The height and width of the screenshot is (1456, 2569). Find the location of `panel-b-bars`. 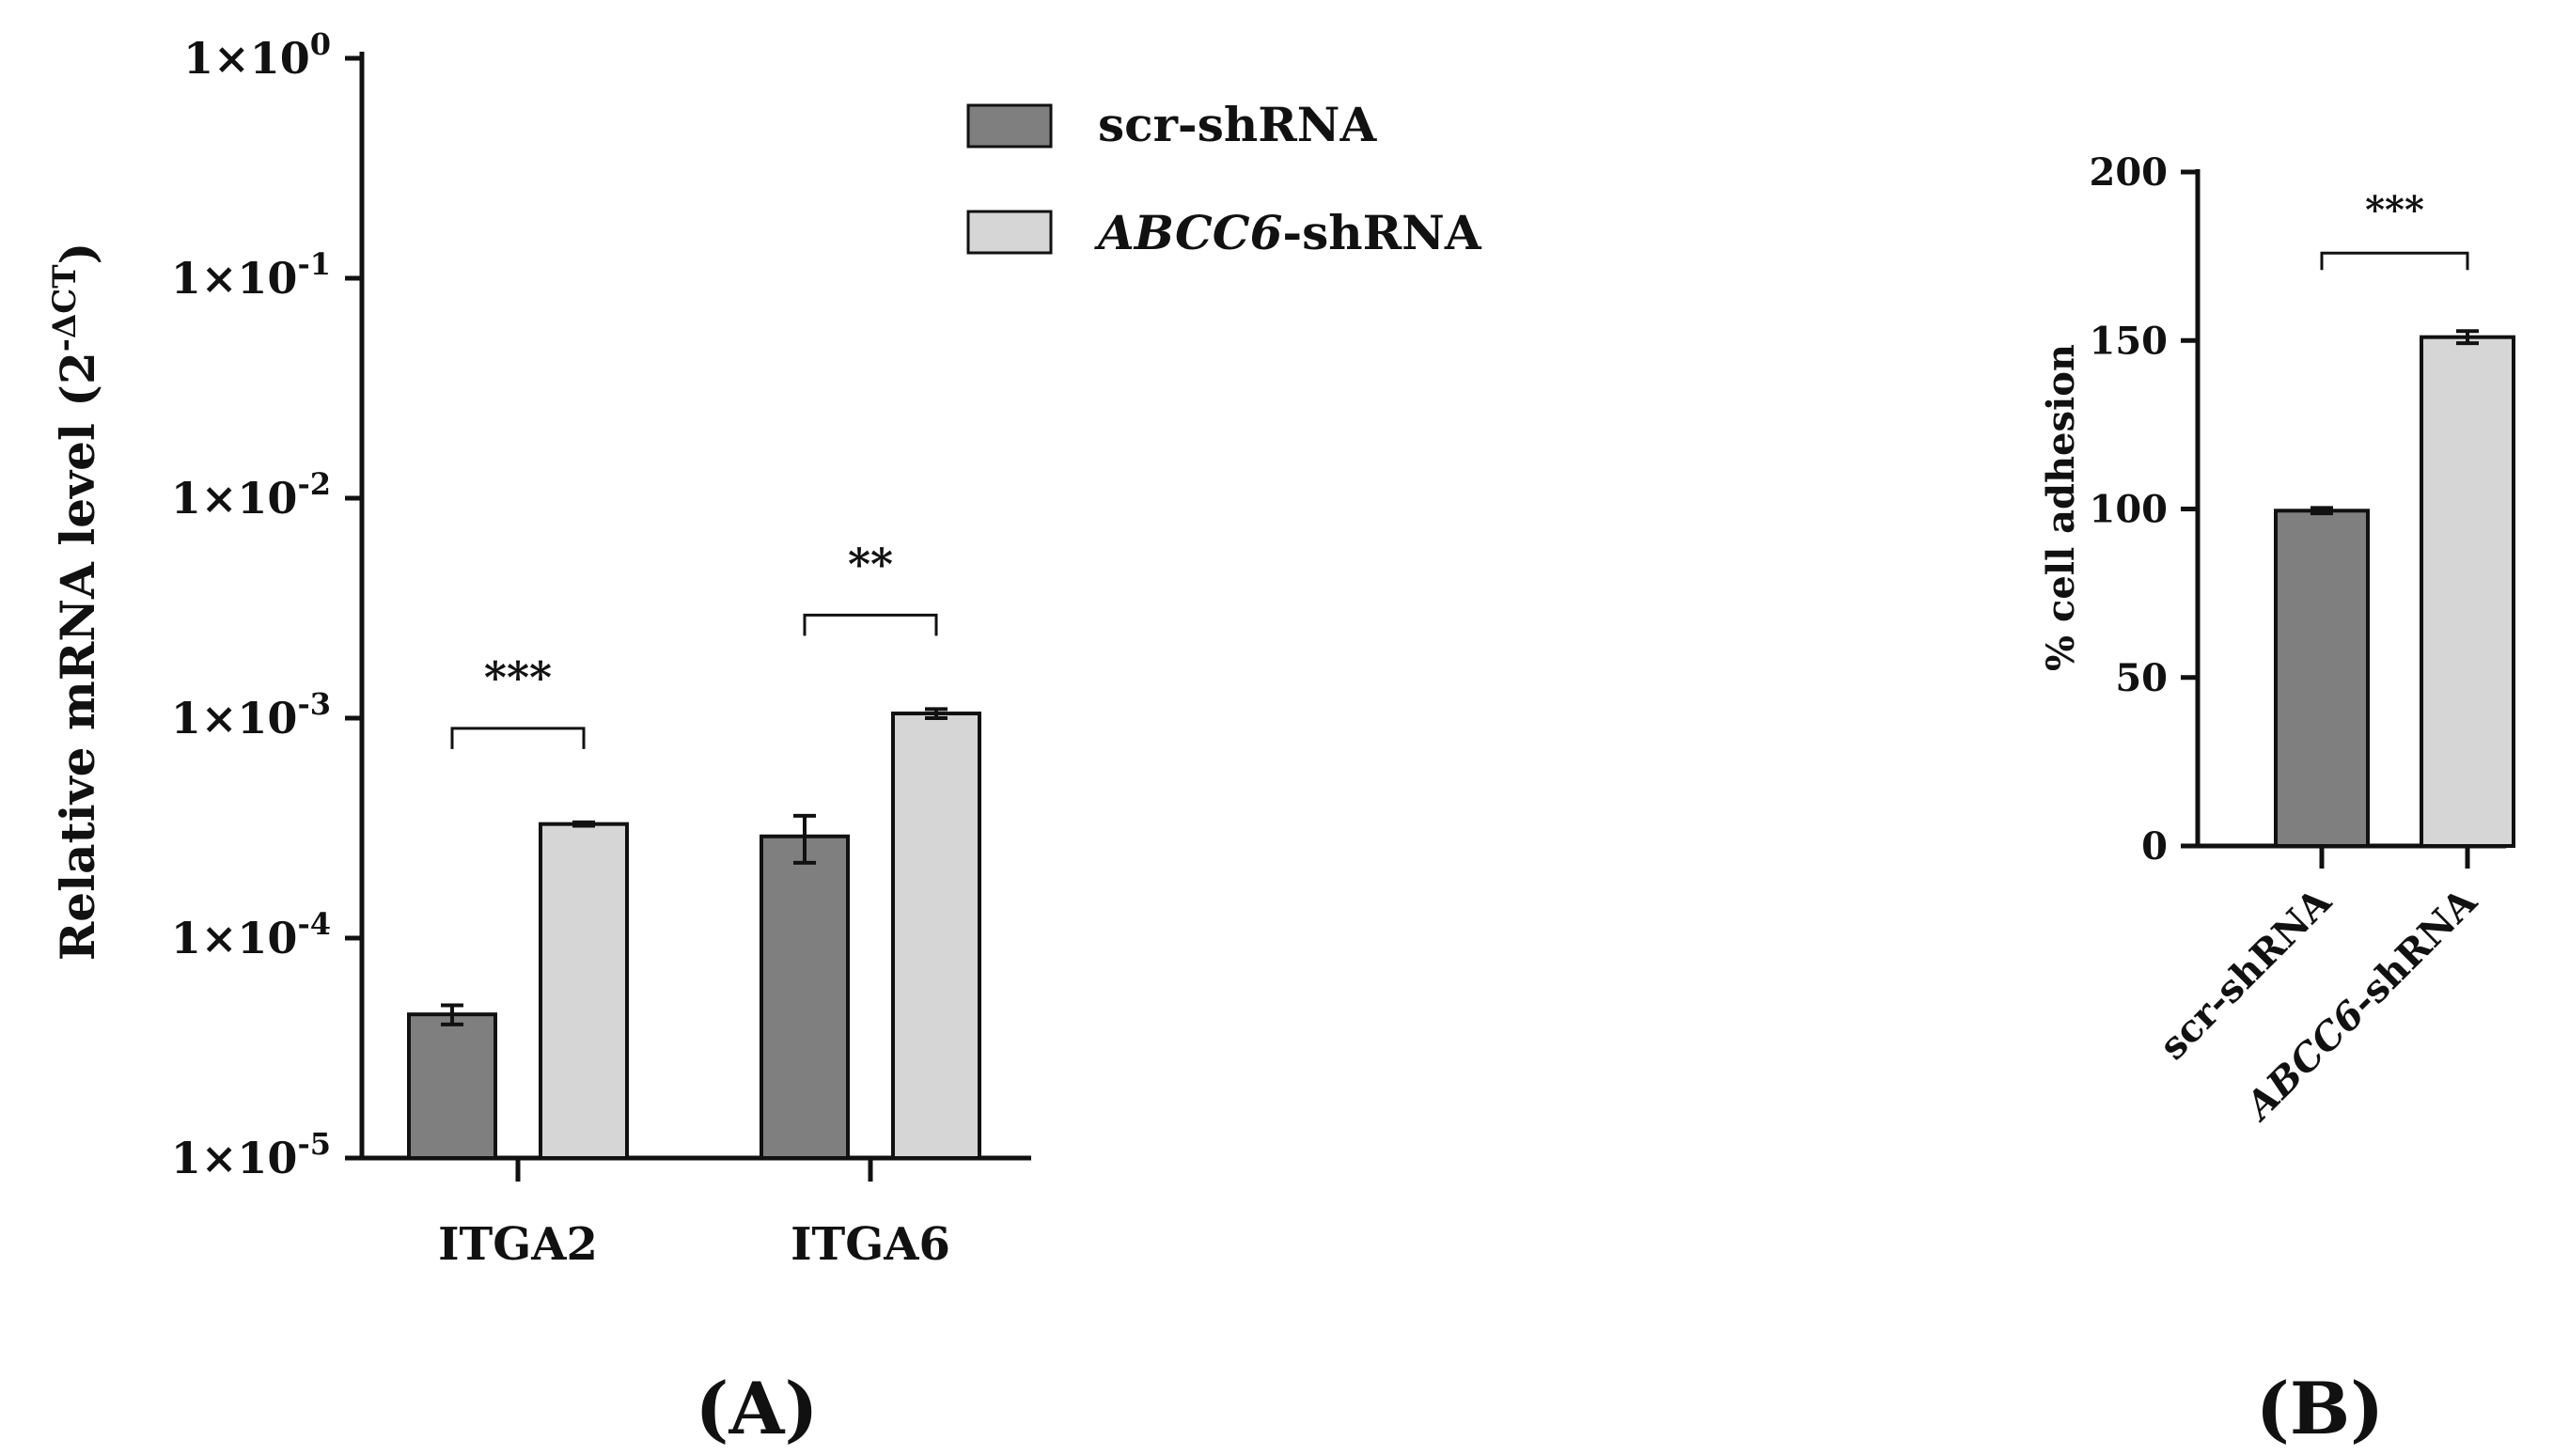

panel-b-bars is located at coordinates (2394, 589).